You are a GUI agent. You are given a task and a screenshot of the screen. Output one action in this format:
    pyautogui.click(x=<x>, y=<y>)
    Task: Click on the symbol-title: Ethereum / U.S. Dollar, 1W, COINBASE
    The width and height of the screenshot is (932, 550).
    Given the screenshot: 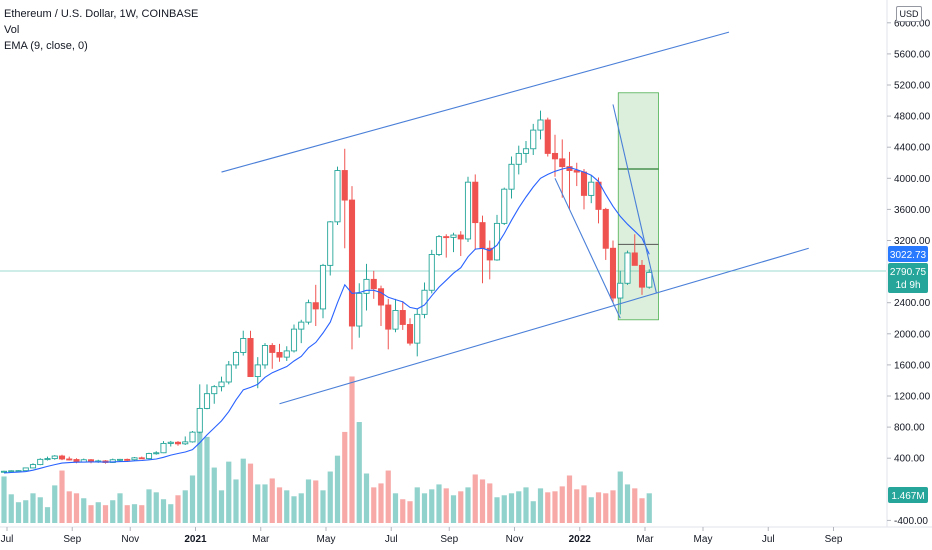 What is the action you would take?
    pyautogui.click(x=101, y=14)
    